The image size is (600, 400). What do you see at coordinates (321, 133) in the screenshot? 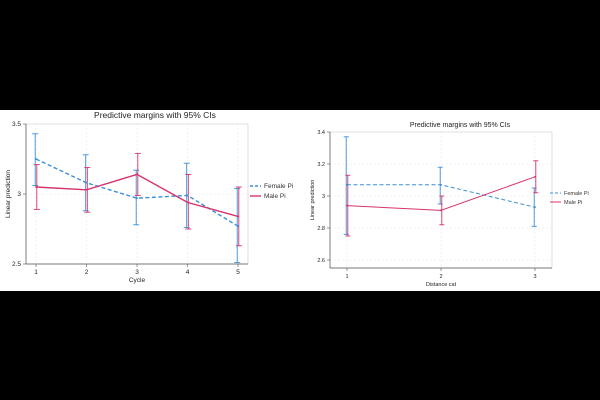
I see `y-tick-label: 3.4` at bounding box center [321, 133].